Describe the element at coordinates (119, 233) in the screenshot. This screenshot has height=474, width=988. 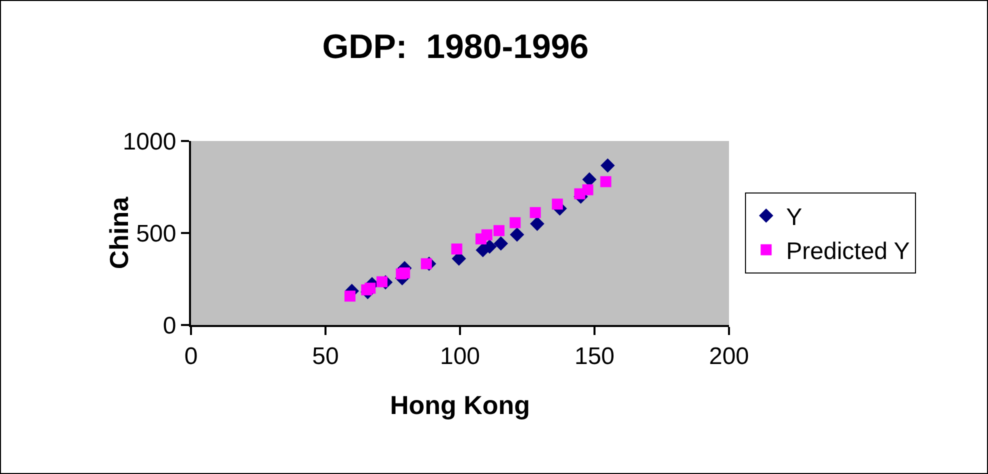
I see `y-axis-title: China` at that location.